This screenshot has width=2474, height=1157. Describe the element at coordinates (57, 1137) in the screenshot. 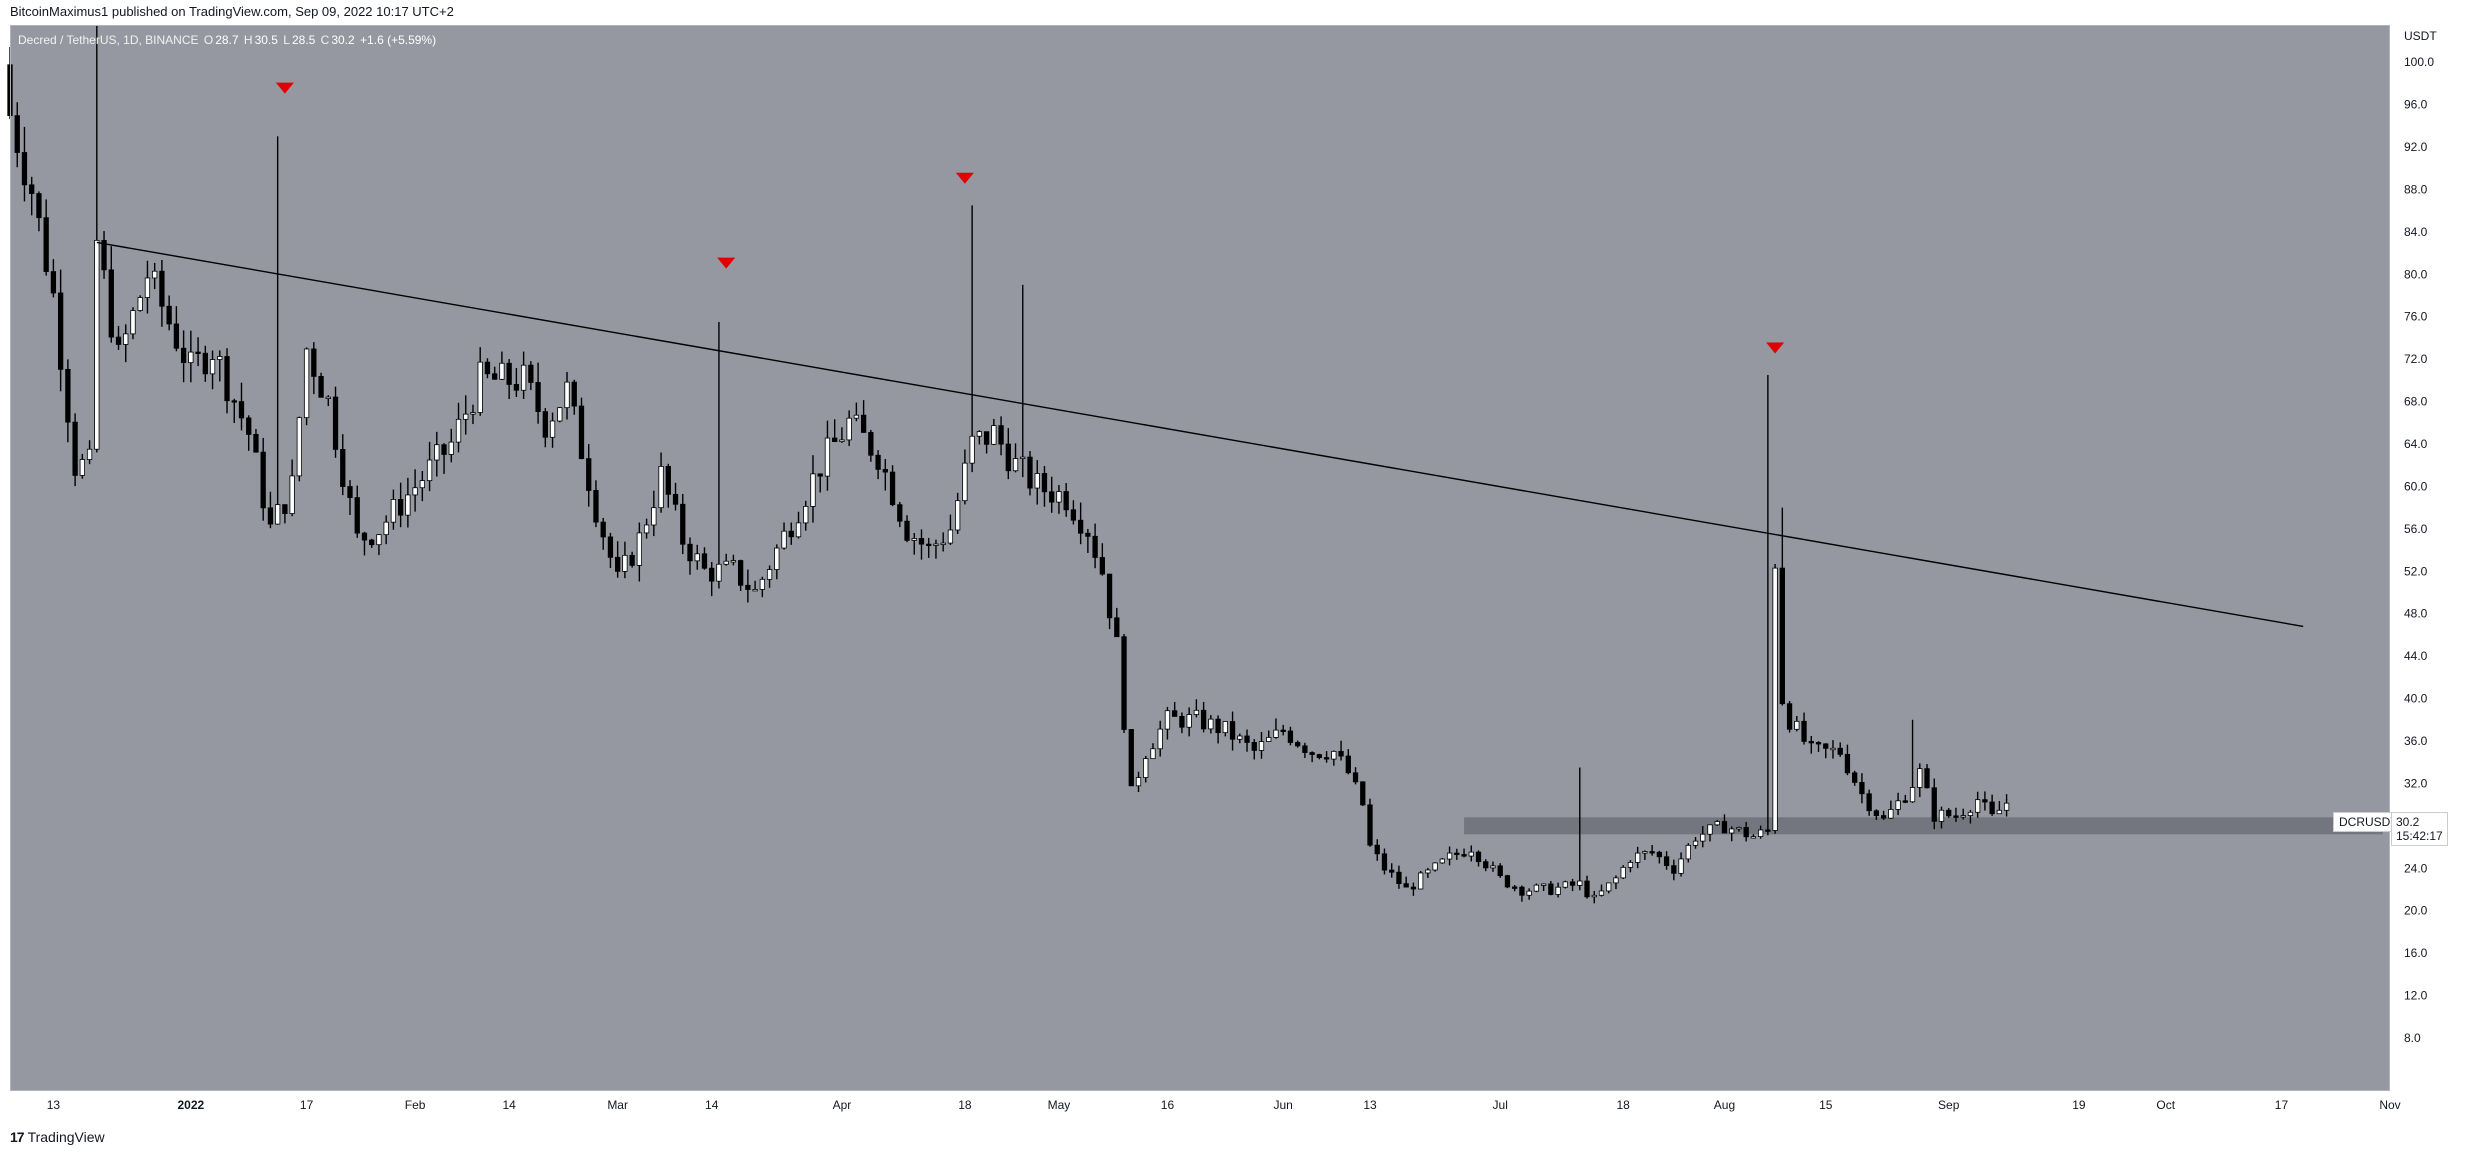

I see `tradingview-footer: 17 TradingView` at that location.